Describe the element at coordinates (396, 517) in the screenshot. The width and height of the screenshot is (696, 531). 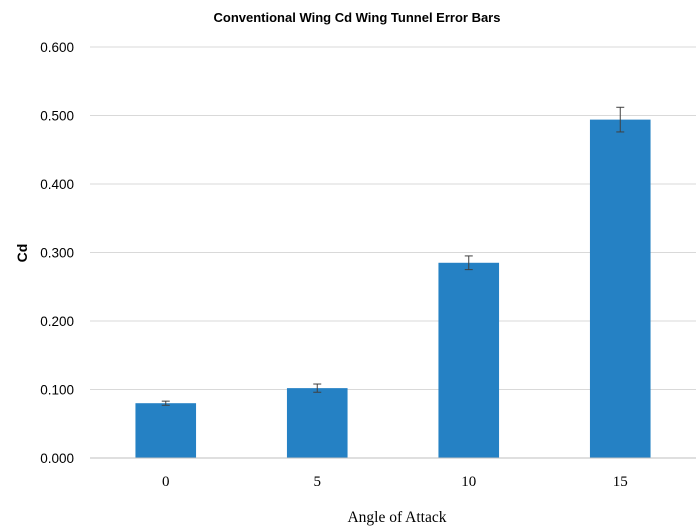
I see `x-axis-label: Angle of Attack` at that location.